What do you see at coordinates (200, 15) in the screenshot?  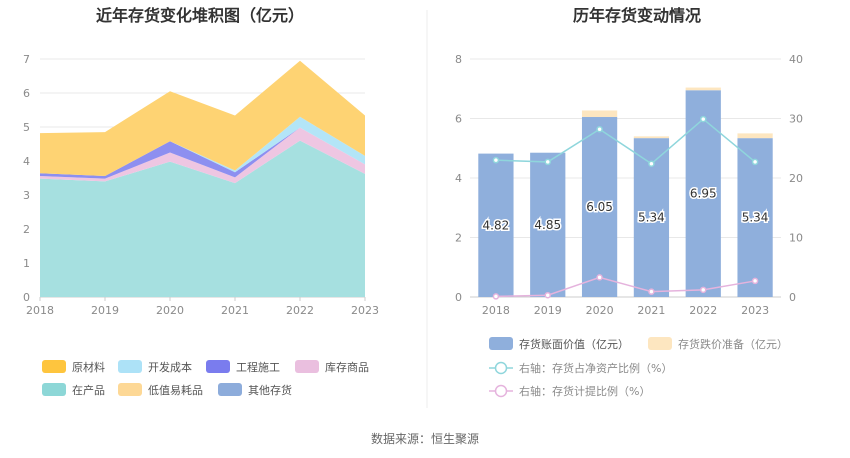 I see `left-chart-title: 近年存货变化堆积图（亿元）` at bounding box center [200, 15].